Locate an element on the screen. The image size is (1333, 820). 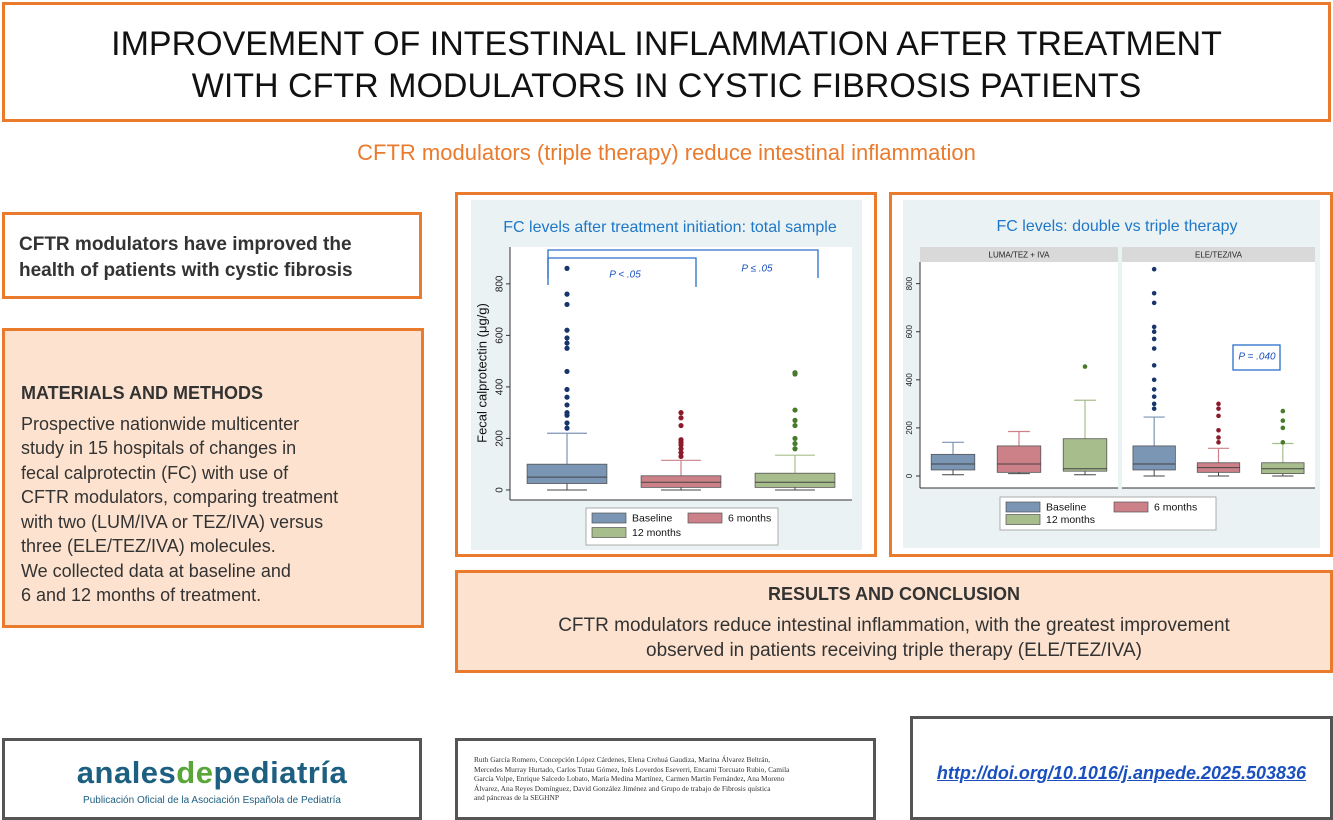
journal-name-part: pediatría is located at coordinates (280, 772).